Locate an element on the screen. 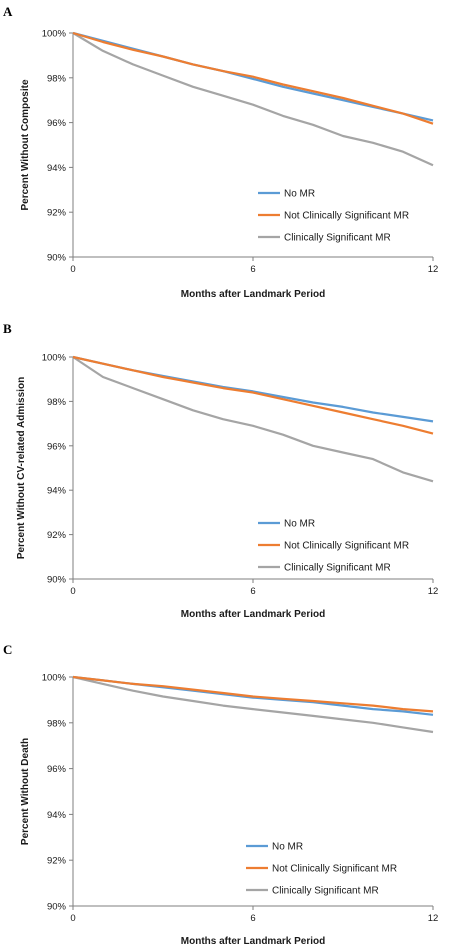  panel-label-a: A is located at coordinates (8, 11).